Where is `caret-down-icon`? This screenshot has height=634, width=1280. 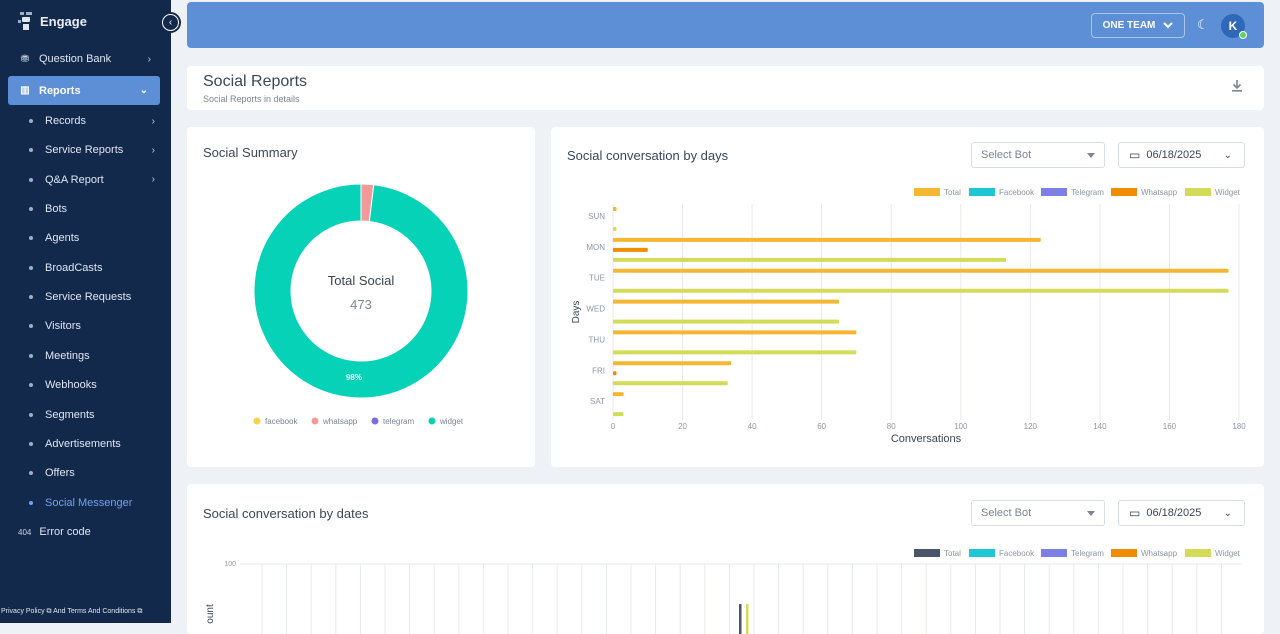 caret-down-icon is located at coordinates (1091, 513).